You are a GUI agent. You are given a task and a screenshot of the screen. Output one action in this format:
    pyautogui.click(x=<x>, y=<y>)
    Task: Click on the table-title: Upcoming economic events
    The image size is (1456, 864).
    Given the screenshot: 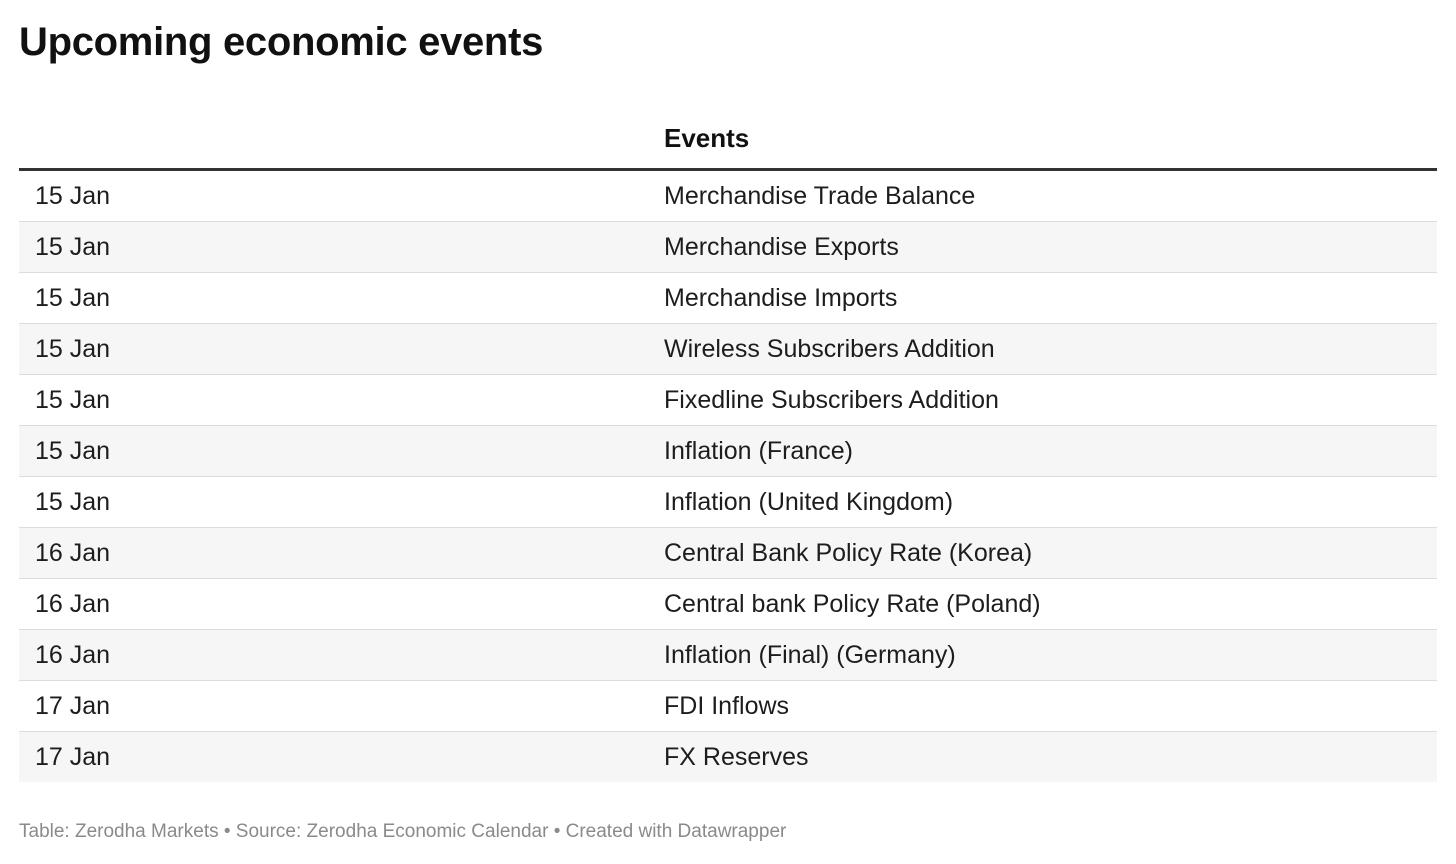 What is the action you would take?
    pyautogui.click(x=281, y=42)
    